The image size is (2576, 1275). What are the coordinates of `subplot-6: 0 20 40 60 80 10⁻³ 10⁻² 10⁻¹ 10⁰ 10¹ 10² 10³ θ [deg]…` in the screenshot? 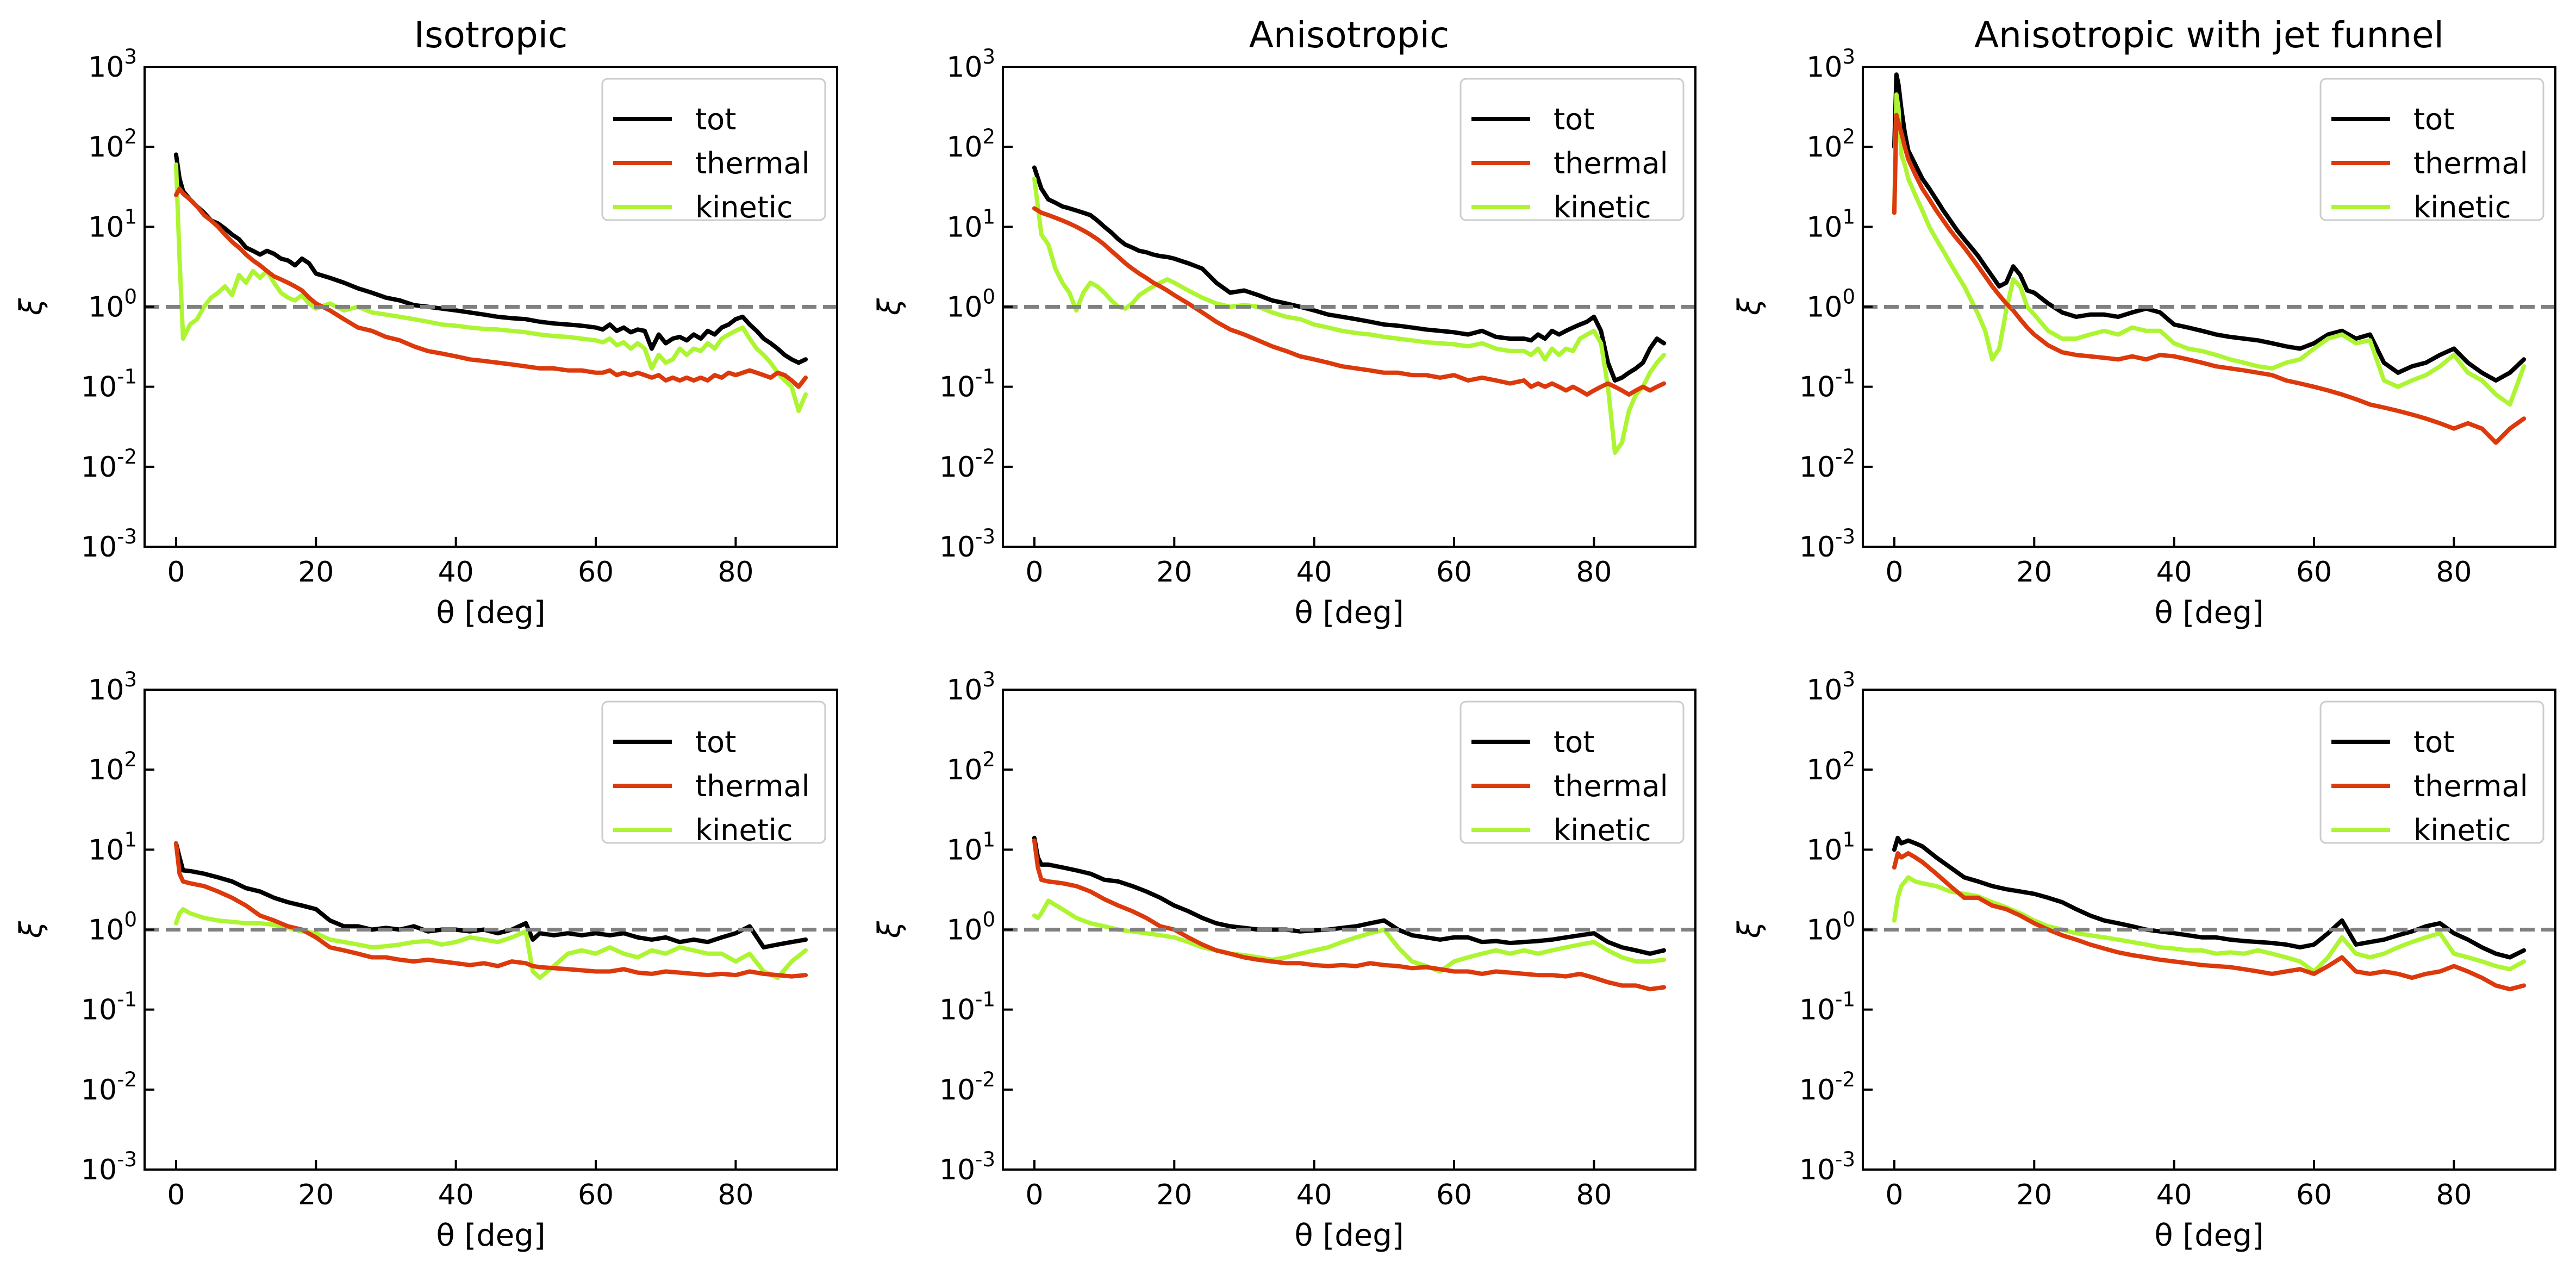 It's located at (2144, 960).